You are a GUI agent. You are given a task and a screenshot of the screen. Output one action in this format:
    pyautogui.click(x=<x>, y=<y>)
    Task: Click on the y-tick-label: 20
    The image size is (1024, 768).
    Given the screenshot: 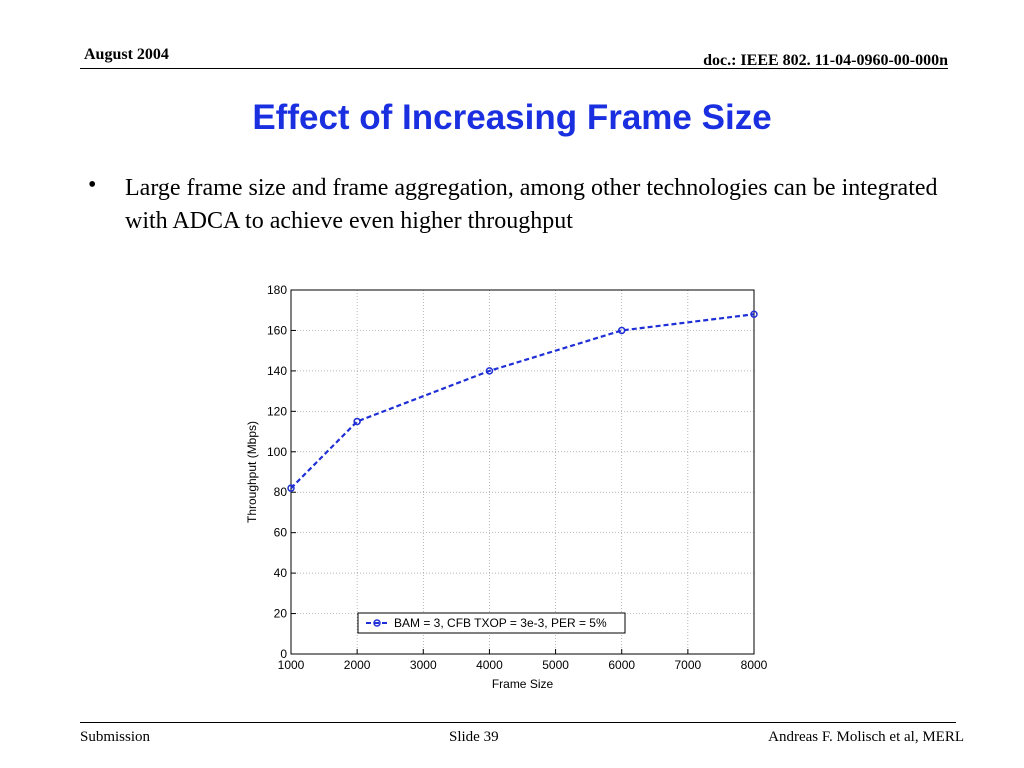 What is the action you would take?
    pyautogui.click(x=281, y=614)
    